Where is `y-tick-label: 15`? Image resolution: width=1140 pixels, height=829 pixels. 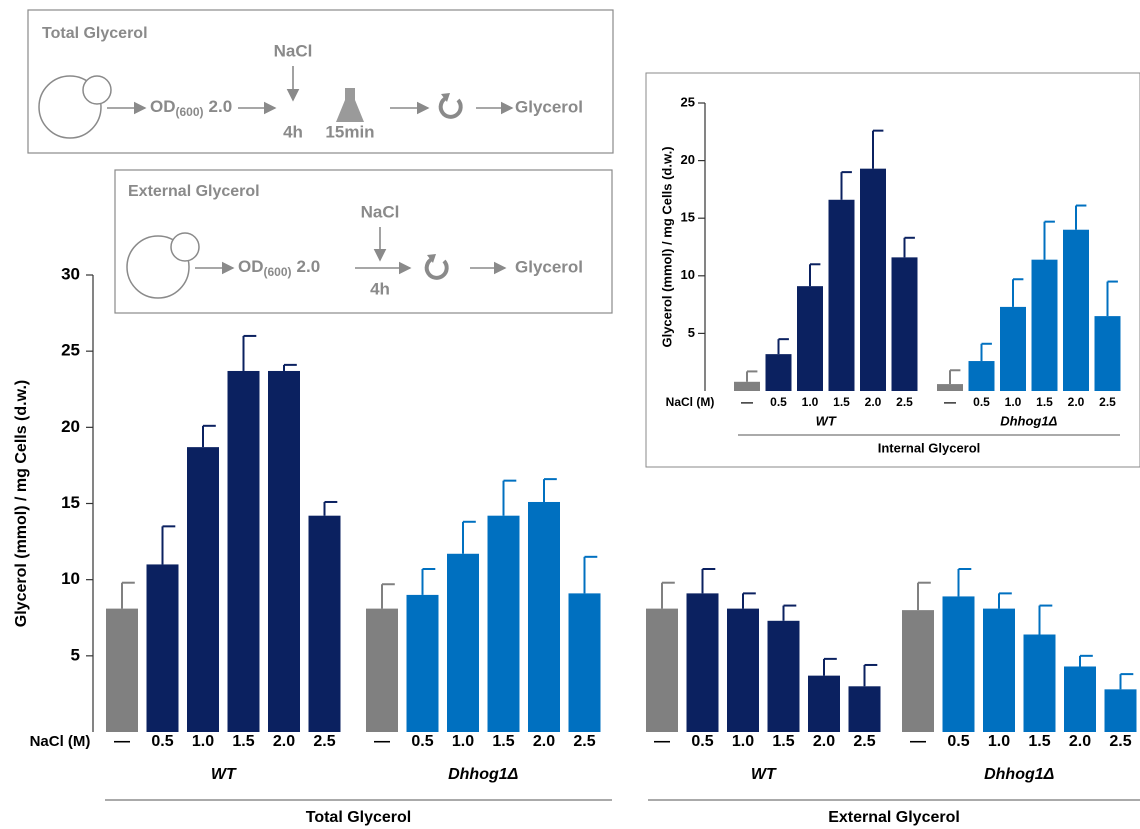 y-tick-label: 15 is located at coordinates (70, 502).